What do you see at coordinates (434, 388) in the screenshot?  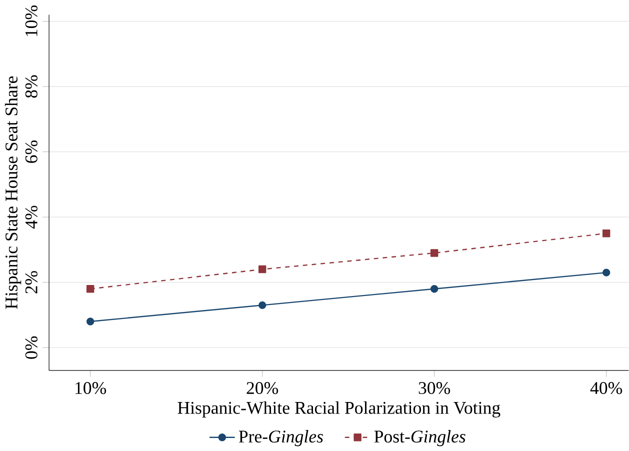 I see `x-tick-label: 30%` at bounding box center [434, 388].